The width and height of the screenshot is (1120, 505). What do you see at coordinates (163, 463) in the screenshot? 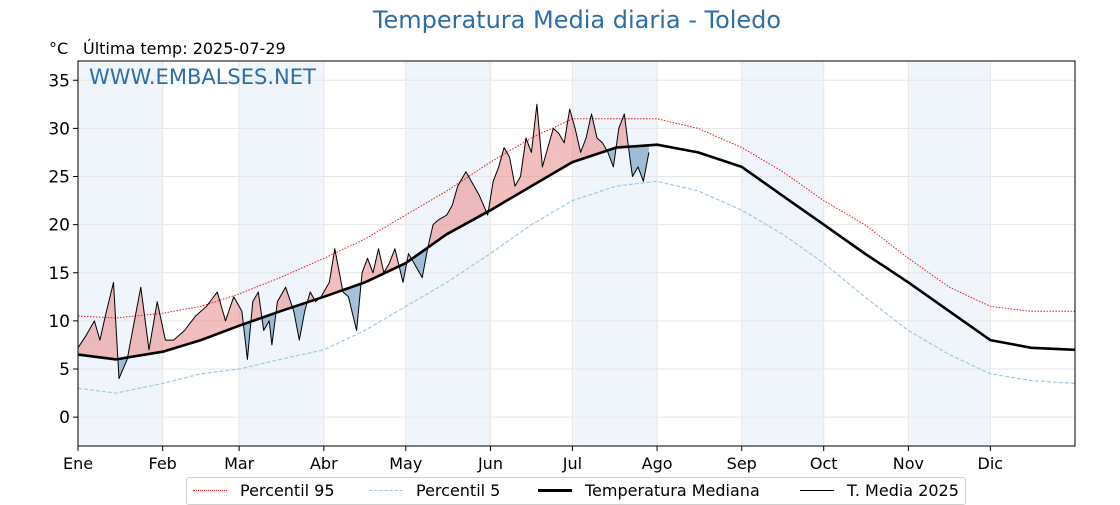
I see `x-tick-label: Feb` at bounding box center [163, 463].